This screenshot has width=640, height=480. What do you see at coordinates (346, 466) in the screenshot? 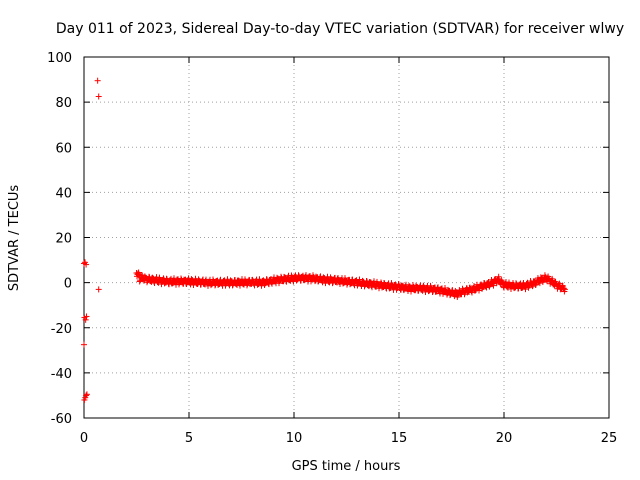
I see `x-axis-label: GPS time / hours` at bounding box center [346, 466].